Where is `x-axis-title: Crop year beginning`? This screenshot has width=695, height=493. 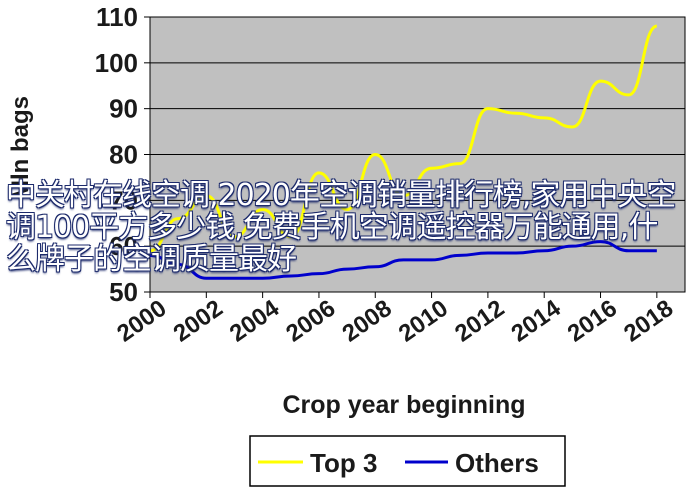 x-axis-title: Crop year beginning is located at coordinates (403, 405).